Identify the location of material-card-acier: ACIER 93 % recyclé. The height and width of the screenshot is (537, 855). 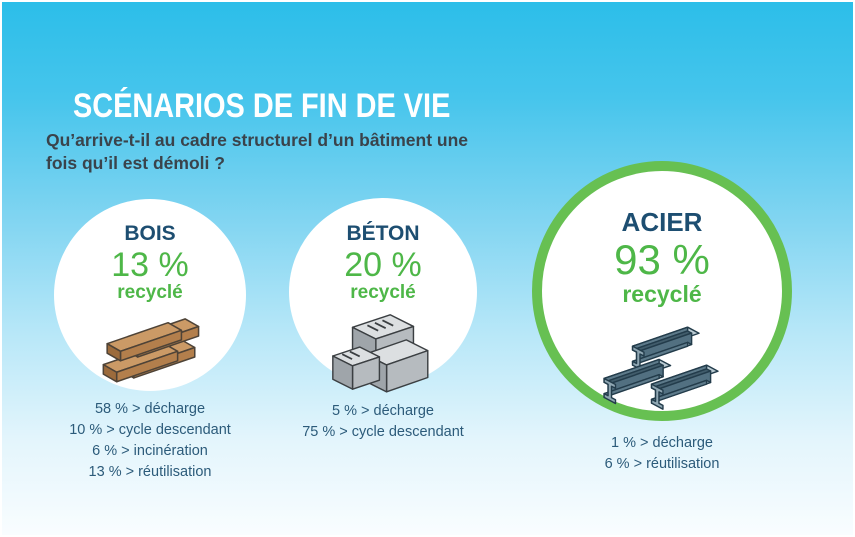
(662, 291).